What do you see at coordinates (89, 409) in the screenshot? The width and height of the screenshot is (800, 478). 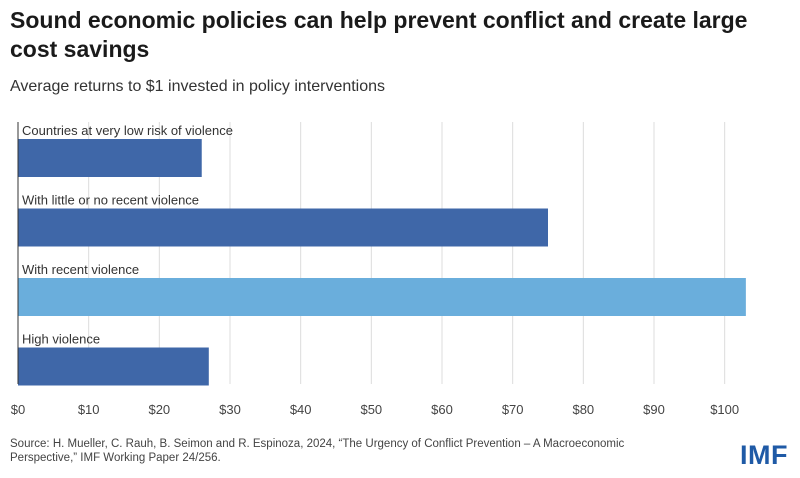 I see `x-tick-label: $10` at bounding box center [89, 409].